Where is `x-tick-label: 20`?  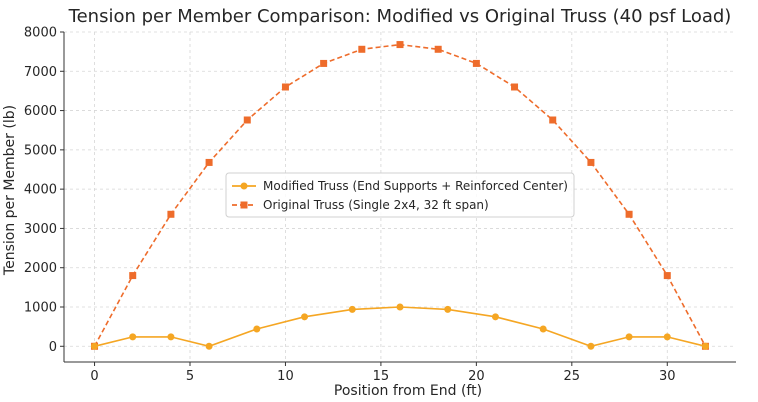 x-tick-label: 20 is located at coordinates (476, 376).